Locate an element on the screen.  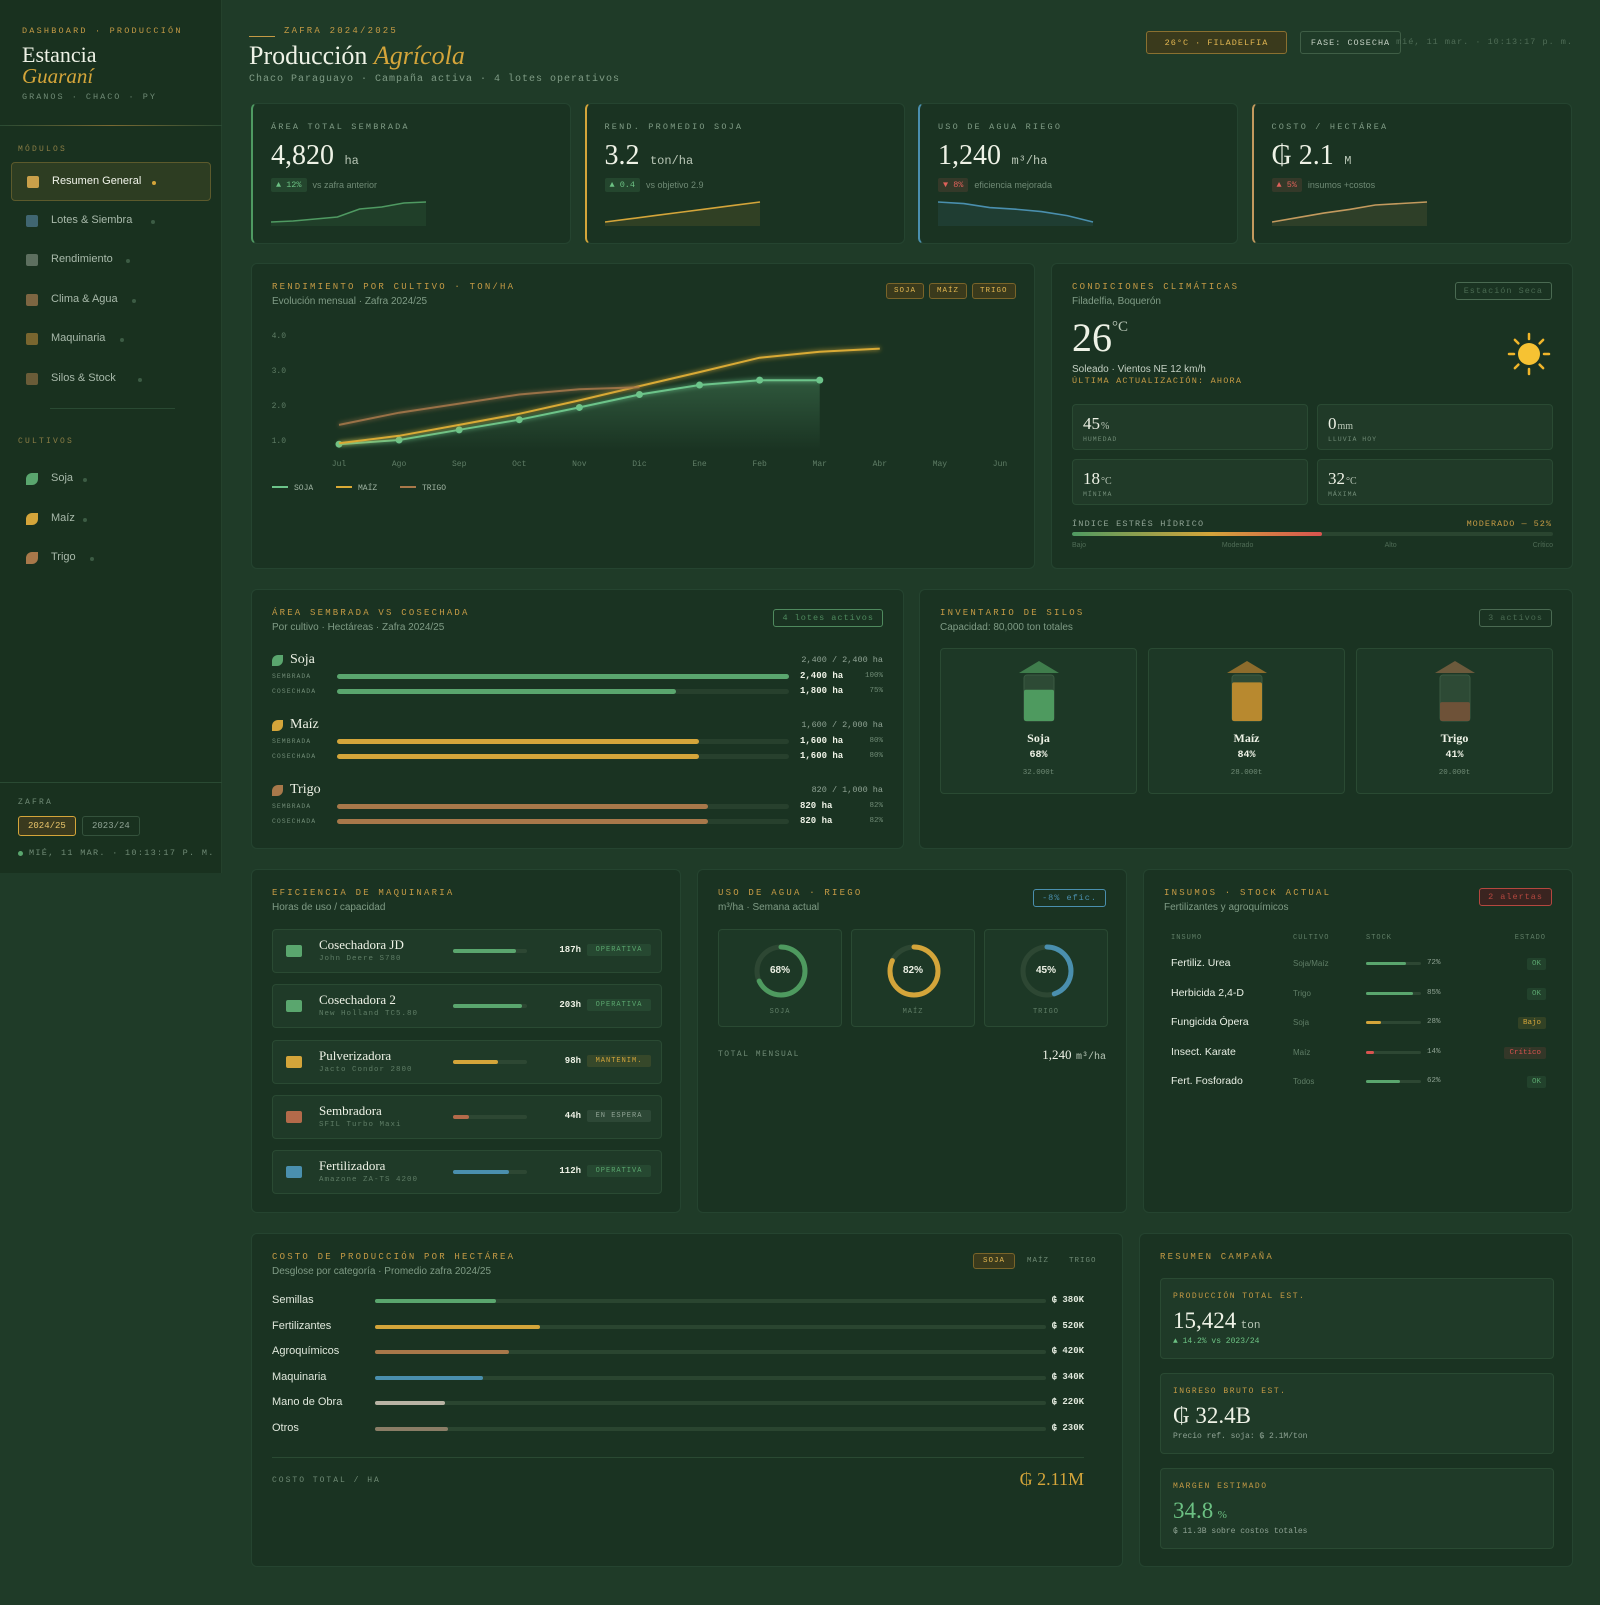
series-toggle: TRIGO is located at coordinates (994, 291).